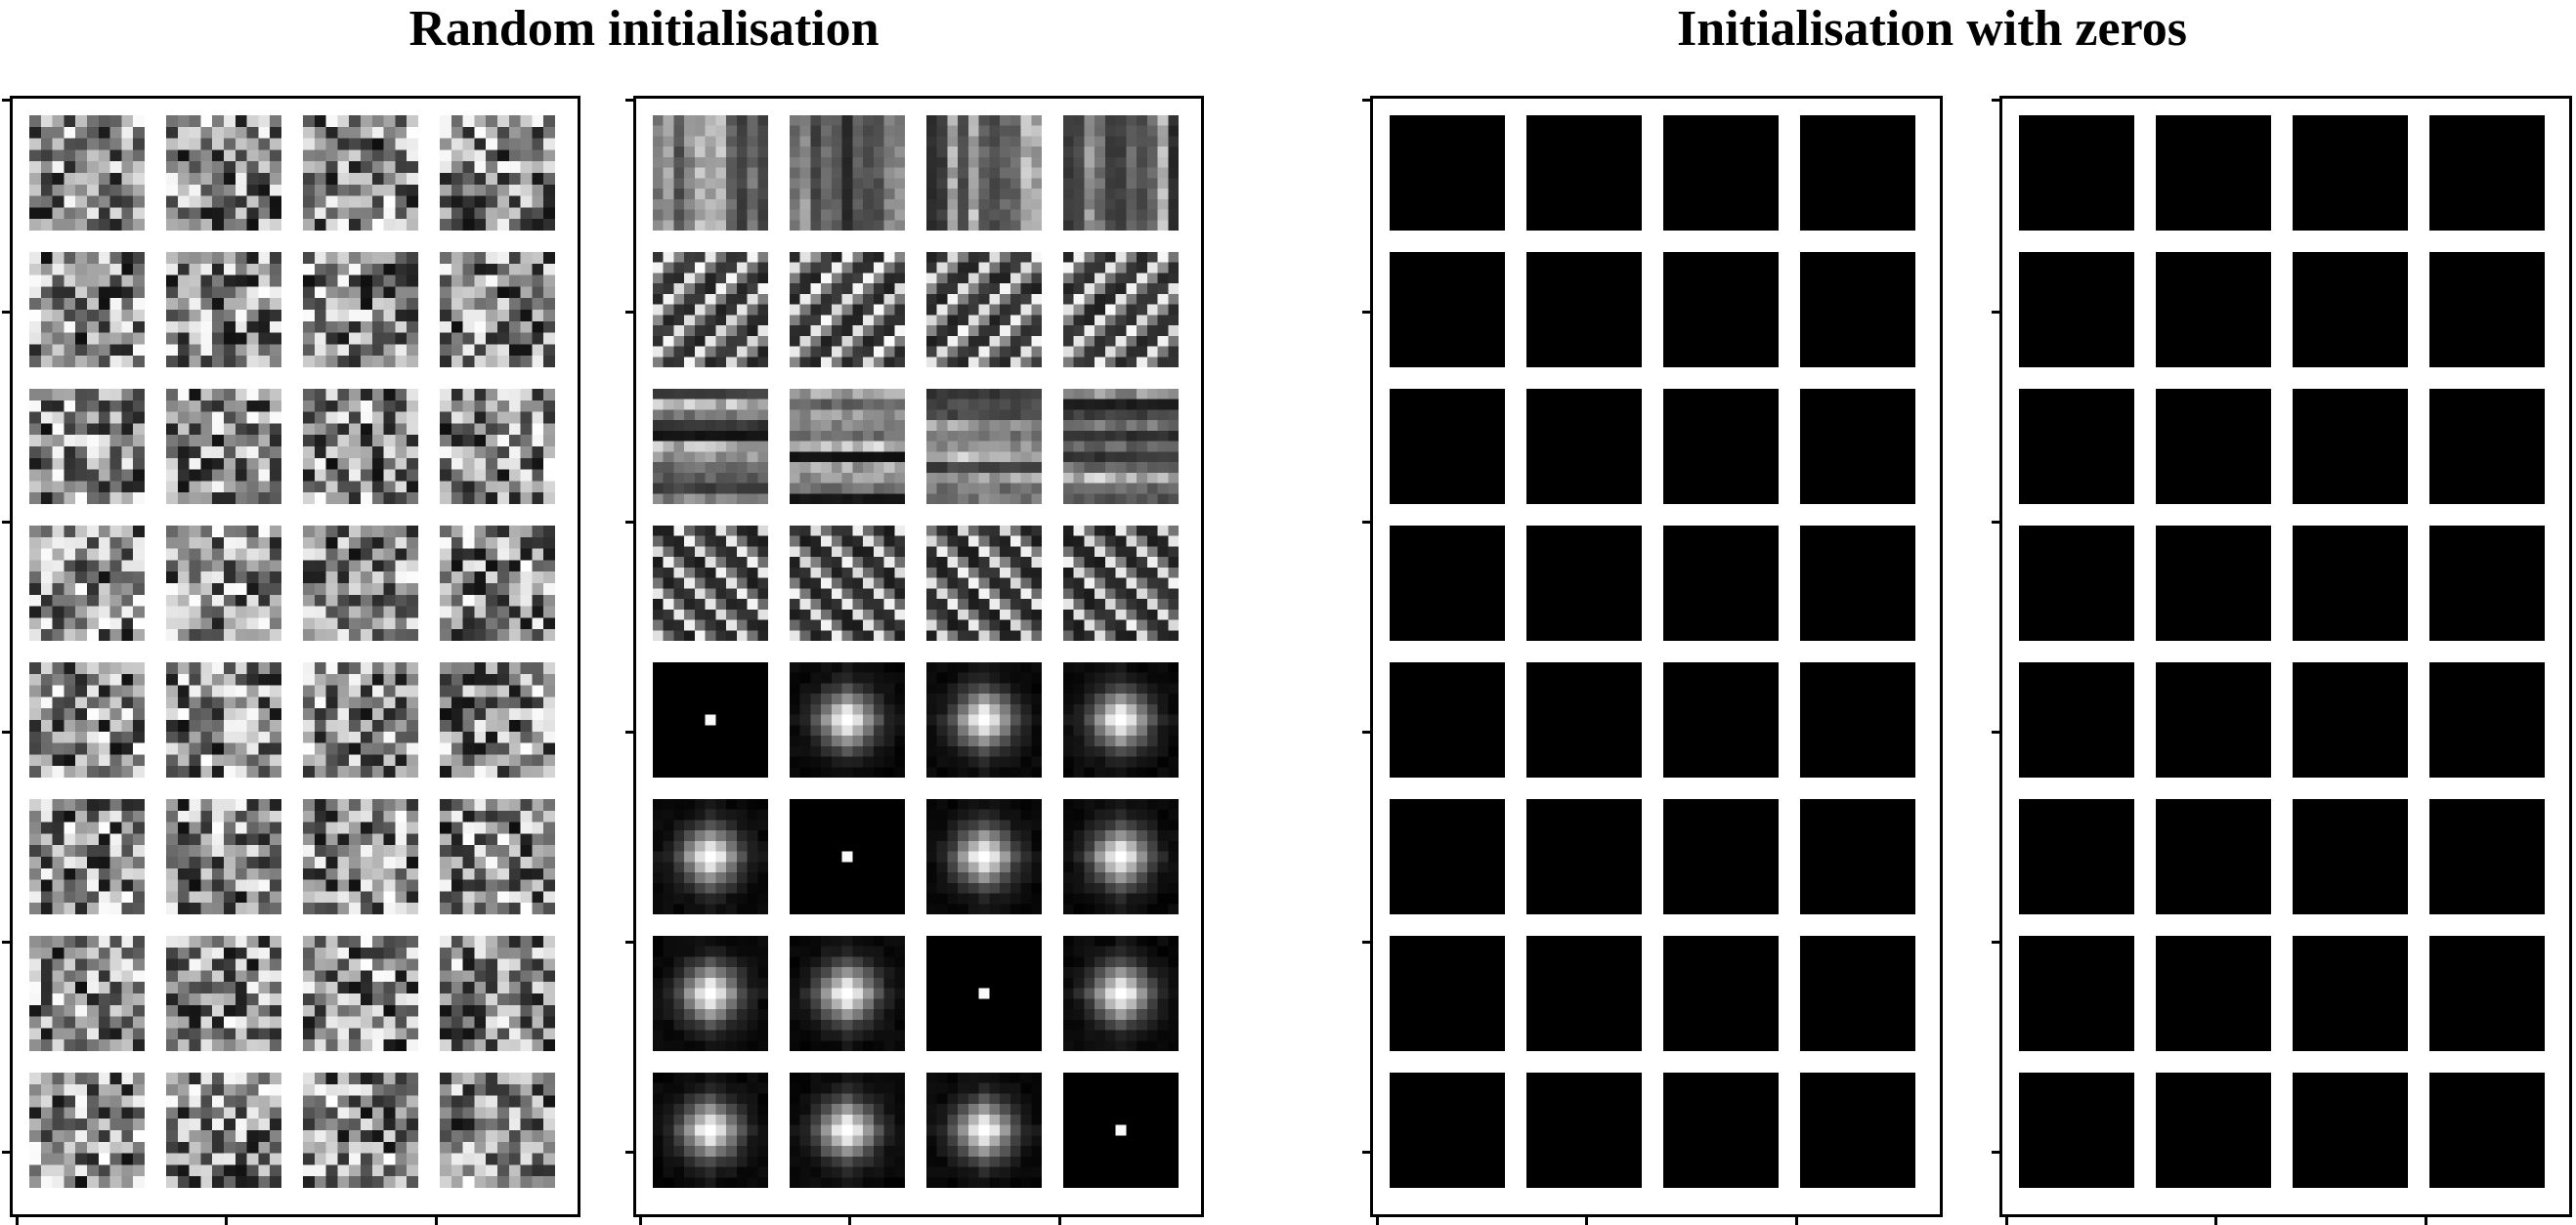 The image size is (2576, 1225). I want to click on learned-filter-cell-diagonal-up, so click(711, 309).